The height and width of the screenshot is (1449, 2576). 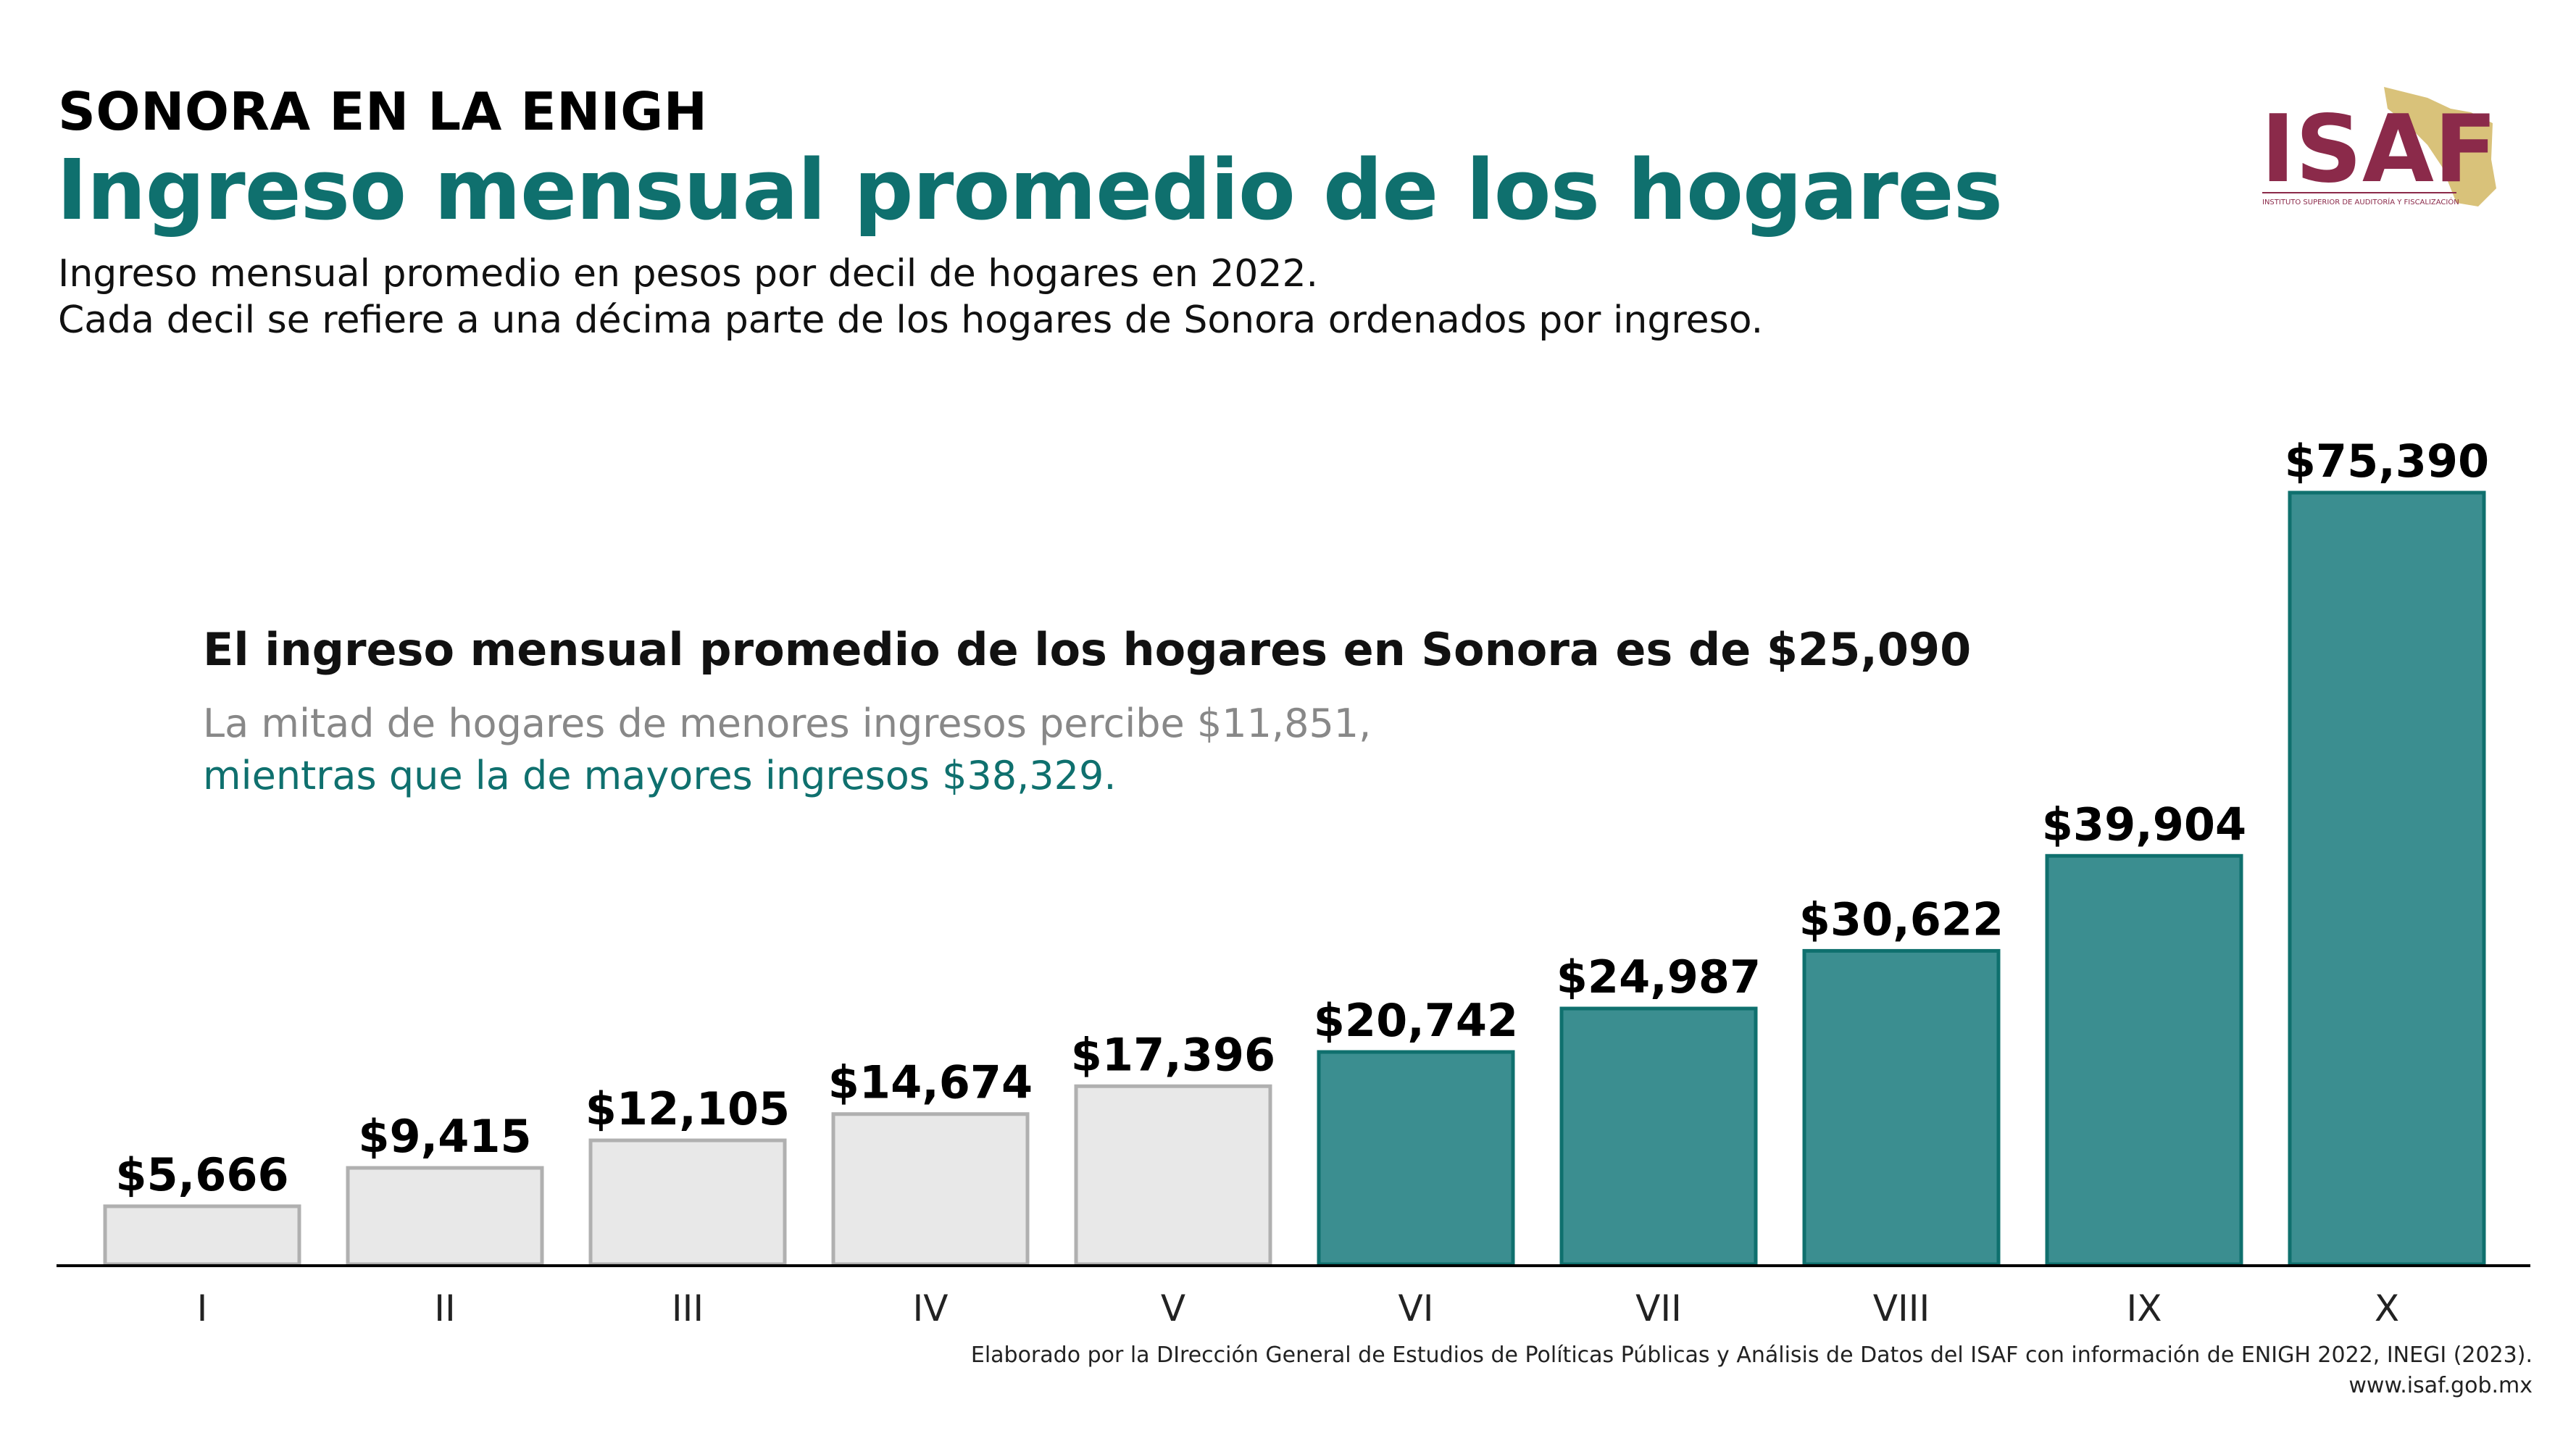 What do you see at coordinates (930, 1189) in the screenshot?
I see `bar-IV` at bounding box center [930, 1189].